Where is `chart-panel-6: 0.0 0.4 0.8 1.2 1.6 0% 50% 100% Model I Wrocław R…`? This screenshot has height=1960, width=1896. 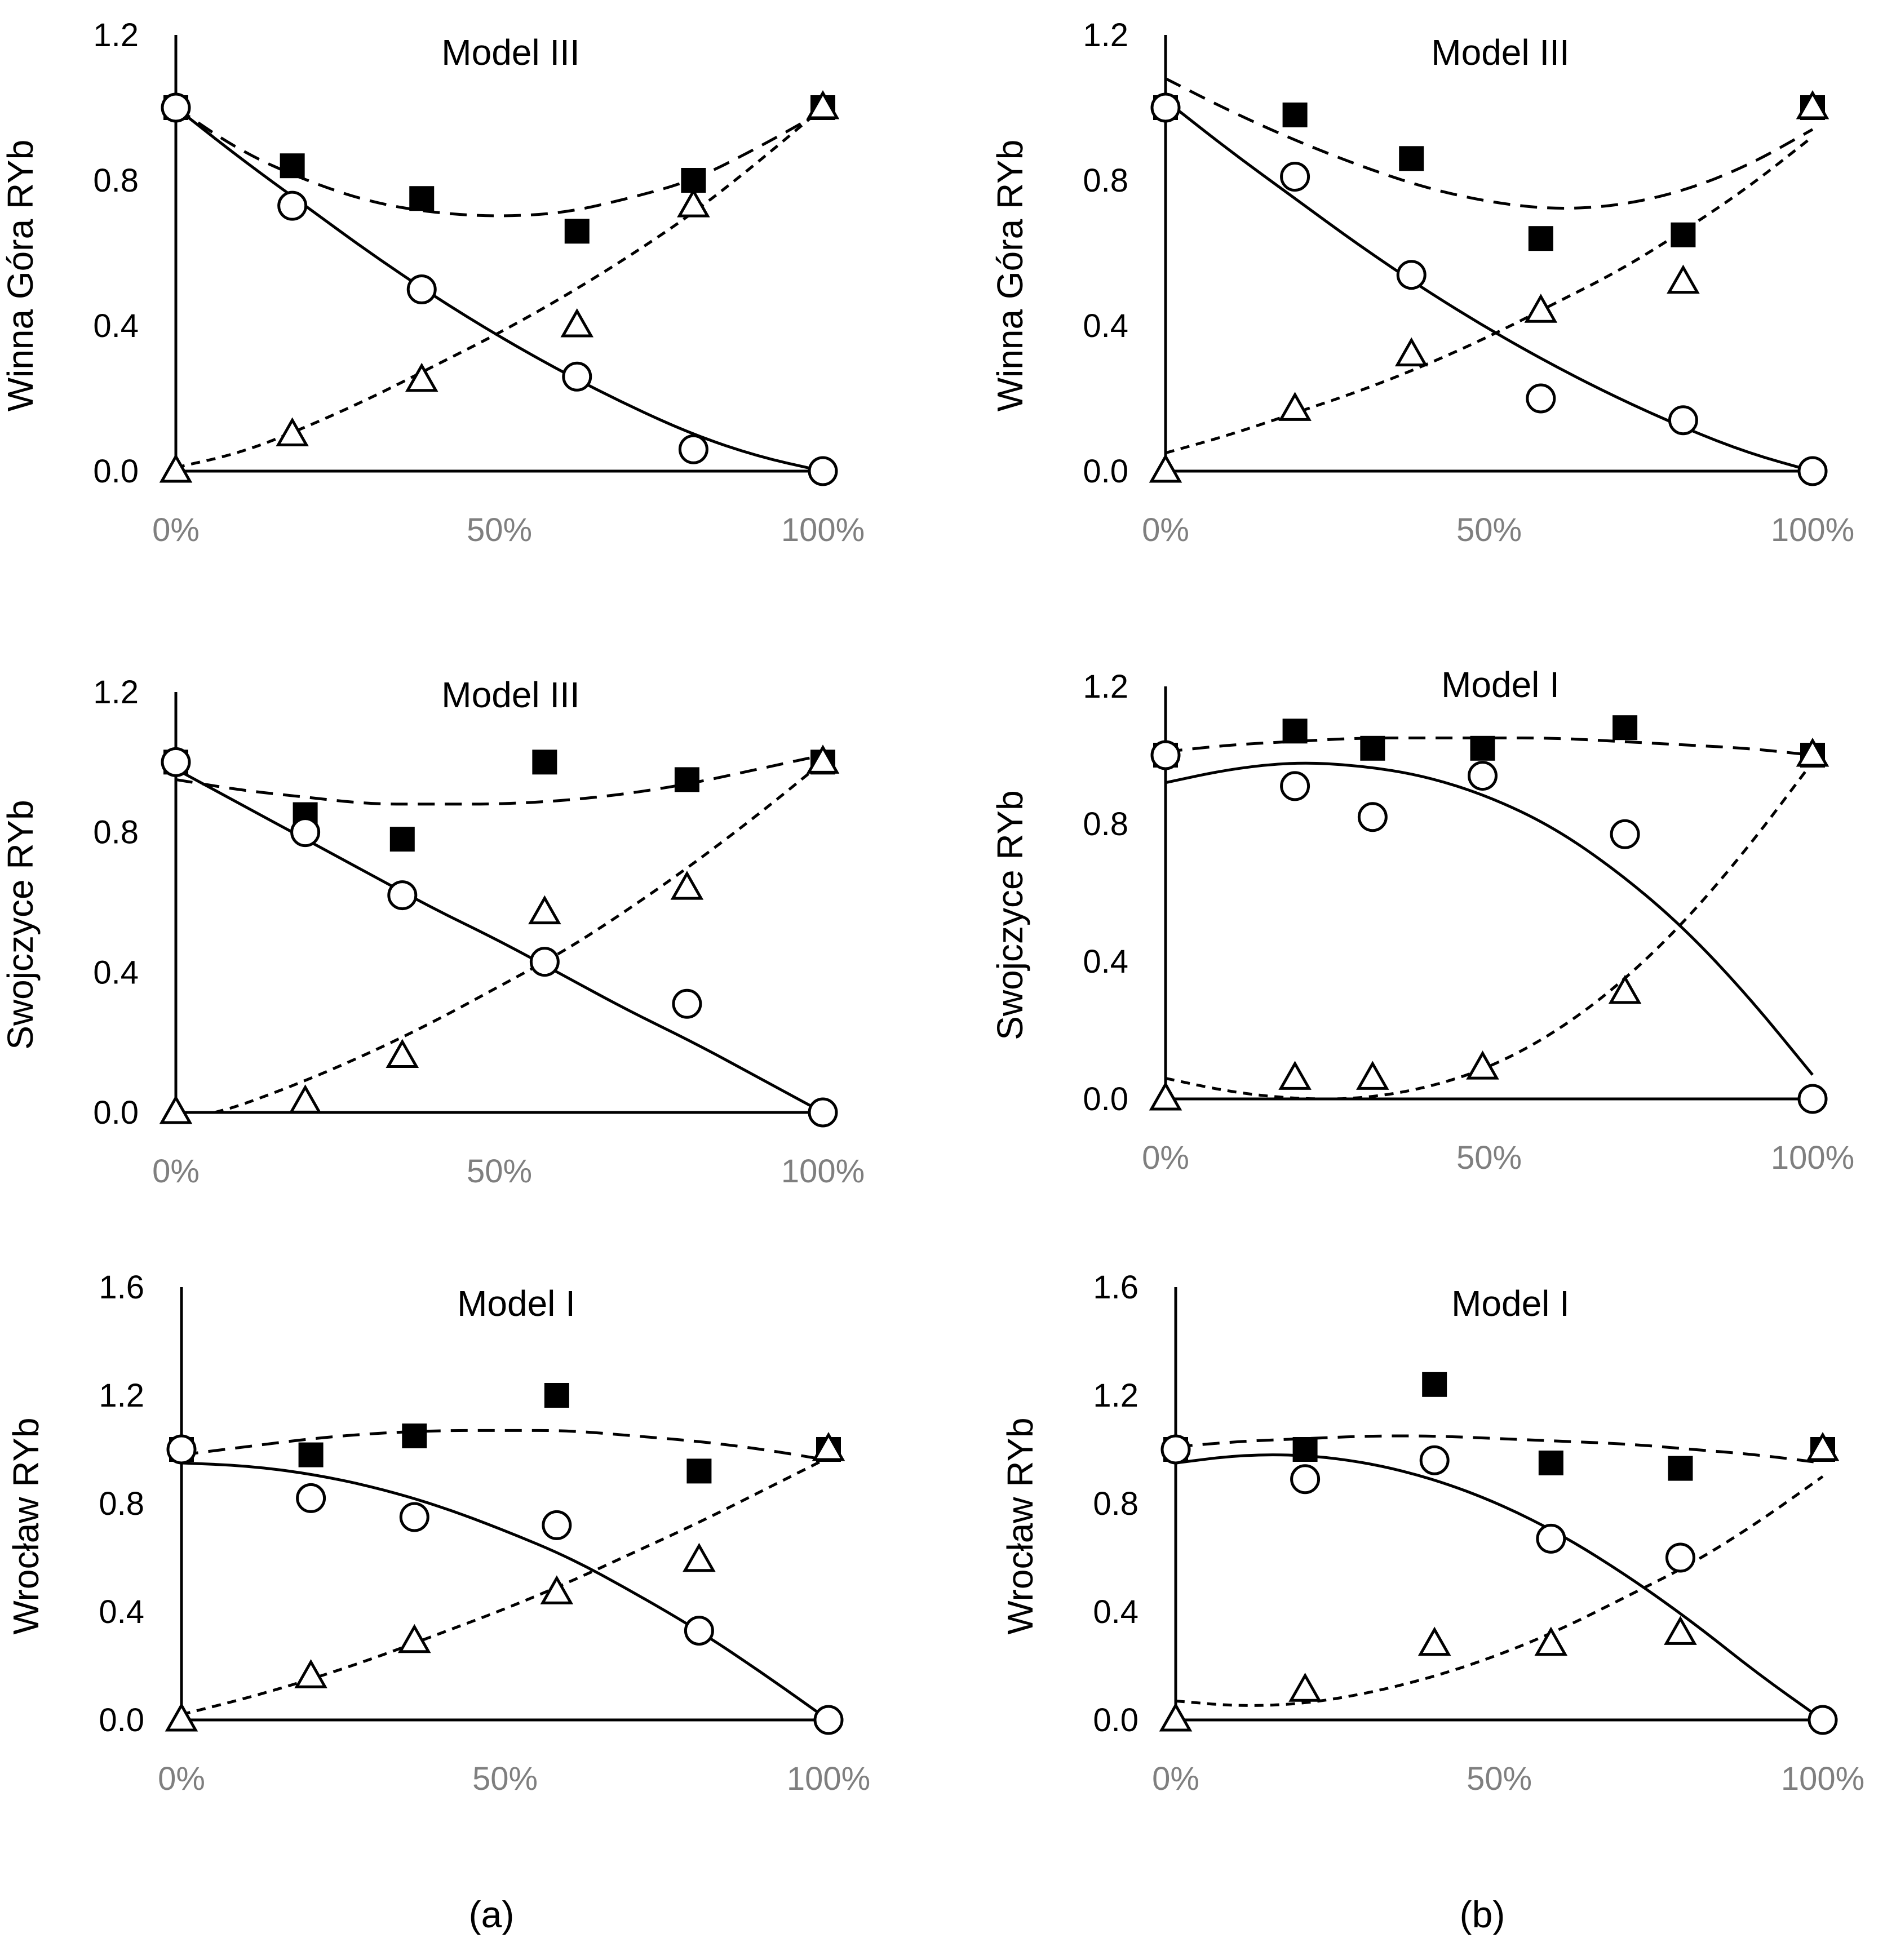 chart-panel-6: 0.0 0.4 0.8 1.2 1.6 0% 50% 100% Model I Wrocław R… is located at coordinates (1432, 1533).